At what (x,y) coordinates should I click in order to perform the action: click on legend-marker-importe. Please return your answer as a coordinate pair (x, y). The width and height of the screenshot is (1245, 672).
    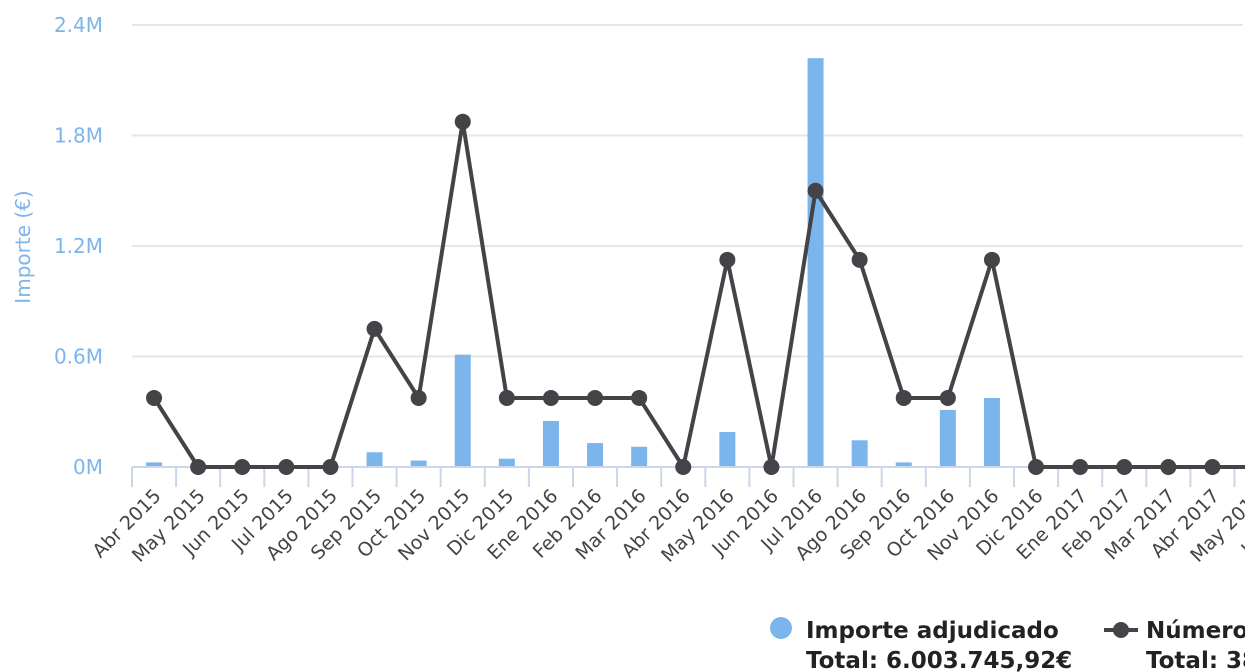
    Looking at the image, I should click on (781, 628).